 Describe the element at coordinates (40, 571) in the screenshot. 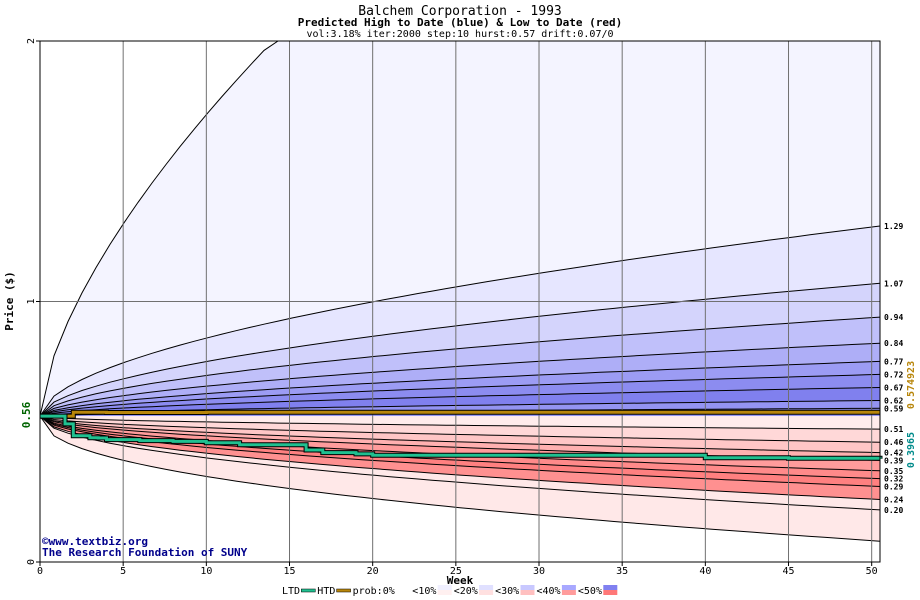

I see `x-tick-label: 0` at that location.